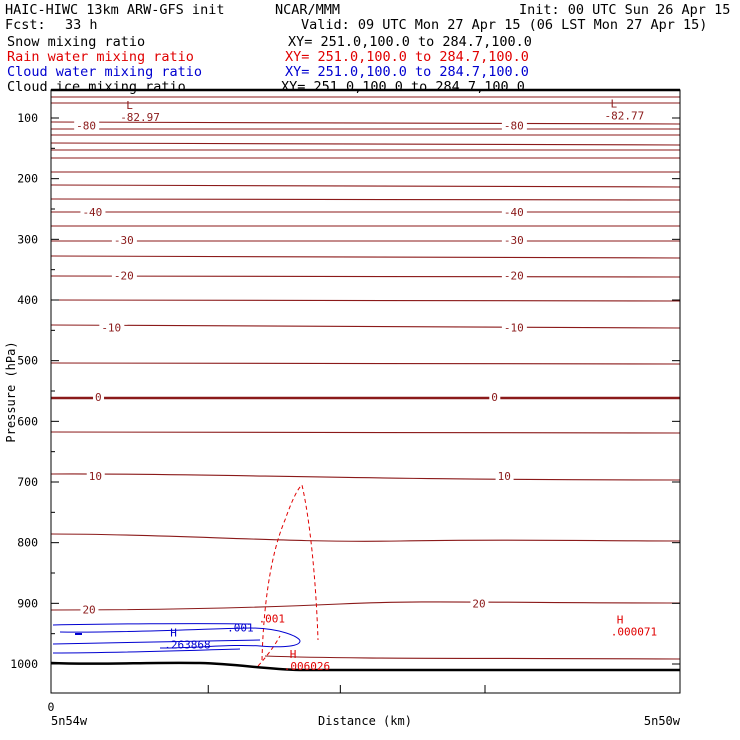 Image resolution: width=740 pixels, height=740 pixels. Describe the element at coordinates (365, 721) in the screenshot. I see `x-axis-label: Distance (km)` at that location.